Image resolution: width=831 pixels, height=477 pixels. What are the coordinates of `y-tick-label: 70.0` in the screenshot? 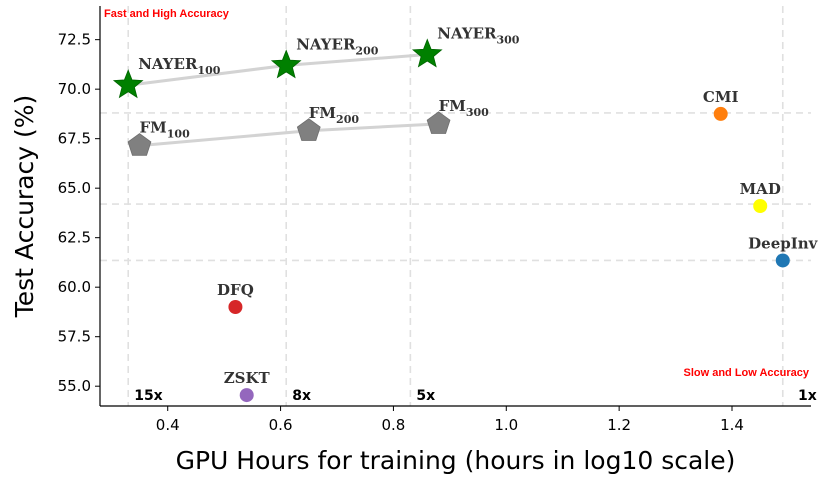 It's located at (74, 89).